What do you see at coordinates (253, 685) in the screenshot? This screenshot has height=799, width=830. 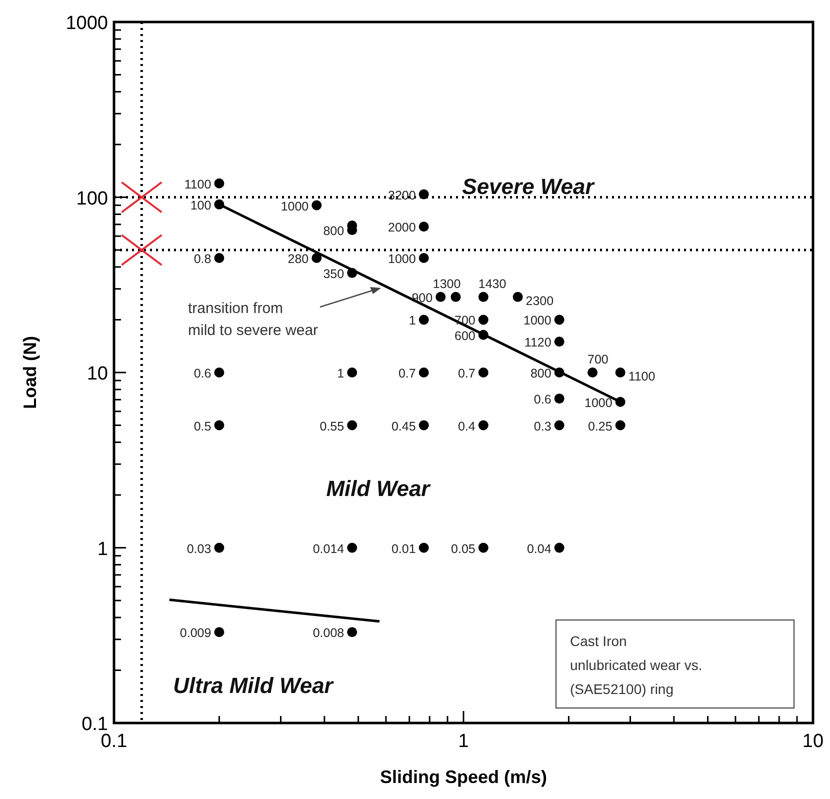 I see `annotation: Ultra Mild Wear` at bounding box center [253, 685].